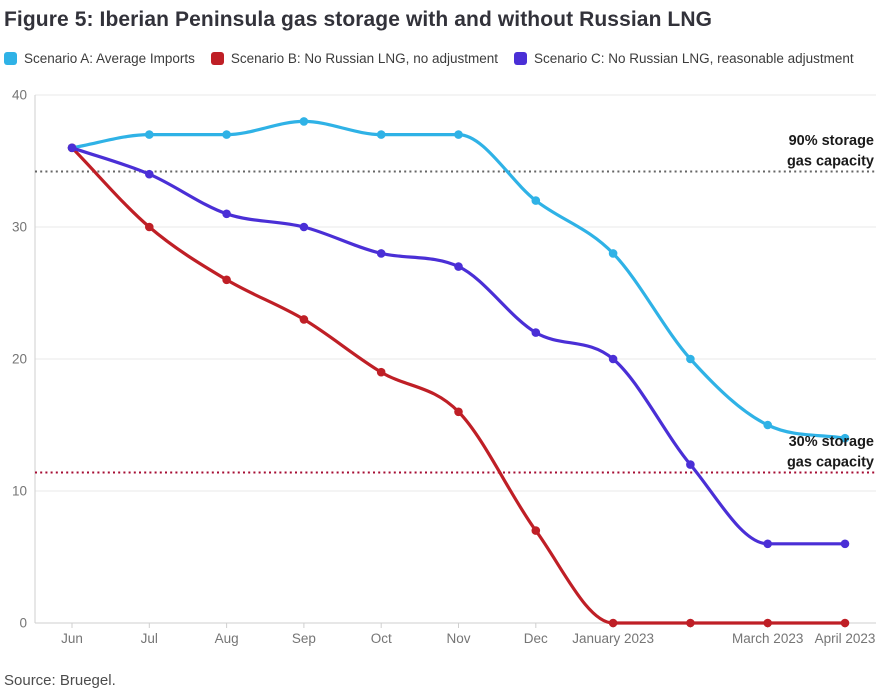 Image resolution: width=896 pixels, height=700 pixels. Describe the element at coordinates (304, 638) in the screenshot. I see `x-tick-label-3: Sep` at that location.